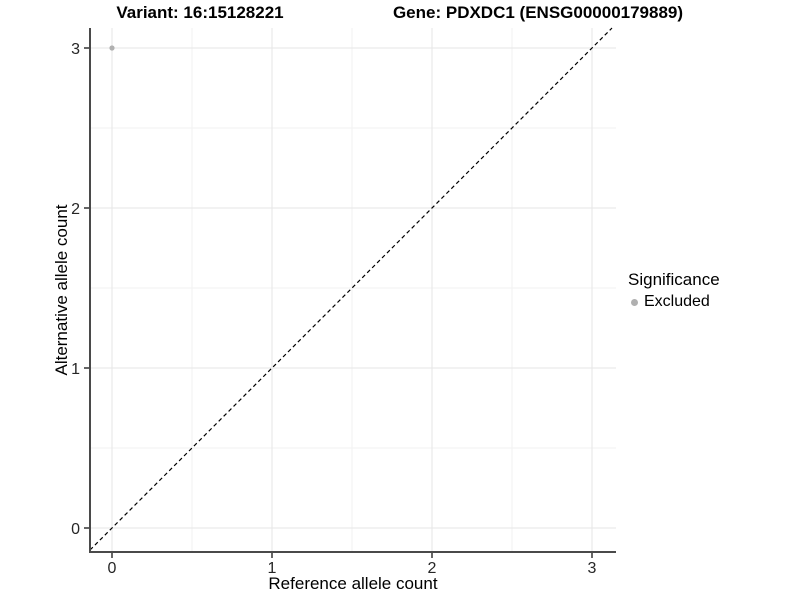 The image size is (800, 600). Describe the element at coordinates (592, 568) in the screenshot. I see `x-tick-label: 3` at that location.